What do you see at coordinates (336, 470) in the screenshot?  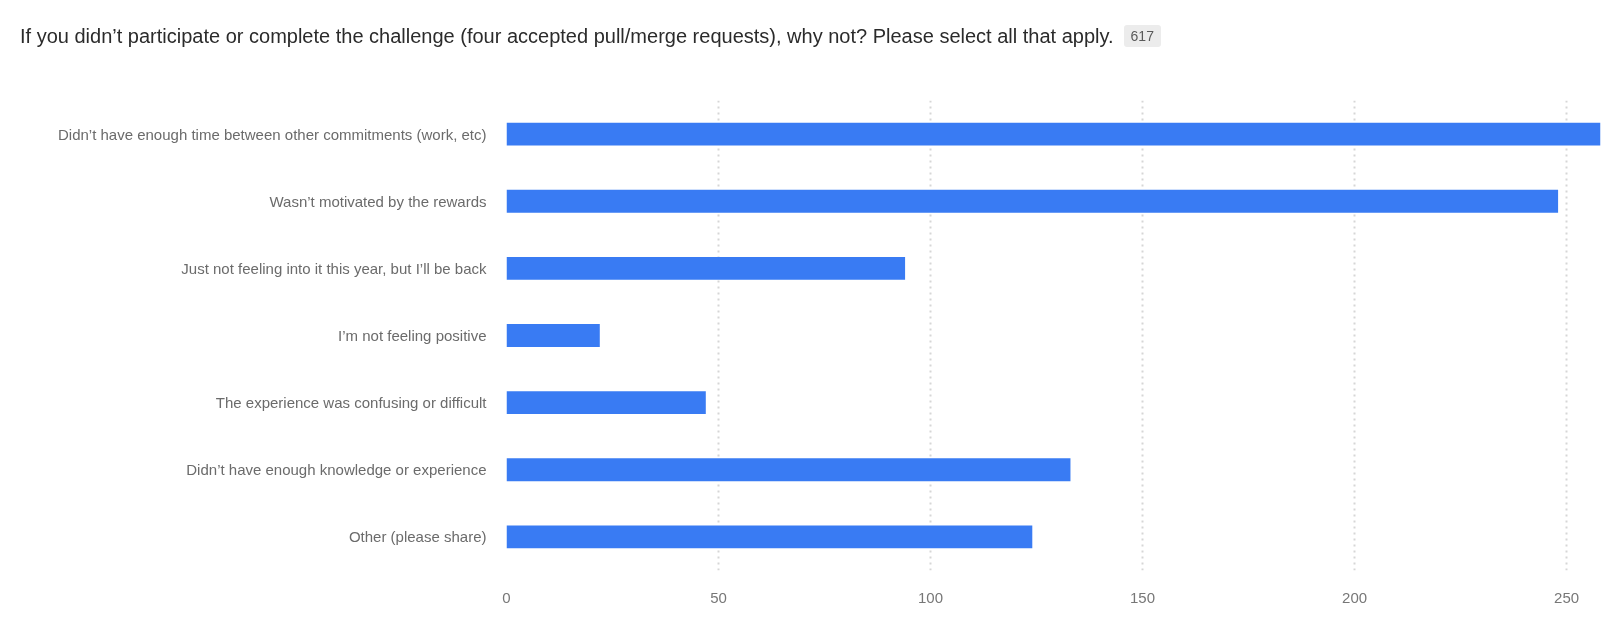 I see `y-tick-label: Didn’t have enough knowledge or experience` at bounding box center [336, 470].